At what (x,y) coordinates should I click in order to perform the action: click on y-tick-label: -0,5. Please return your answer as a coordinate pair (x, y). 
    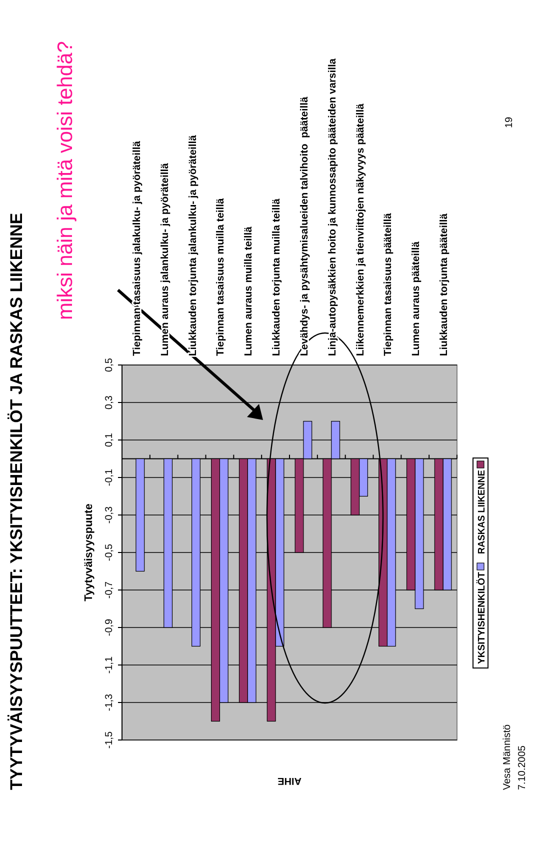
    Looking at the image, I should click on (109, 552).